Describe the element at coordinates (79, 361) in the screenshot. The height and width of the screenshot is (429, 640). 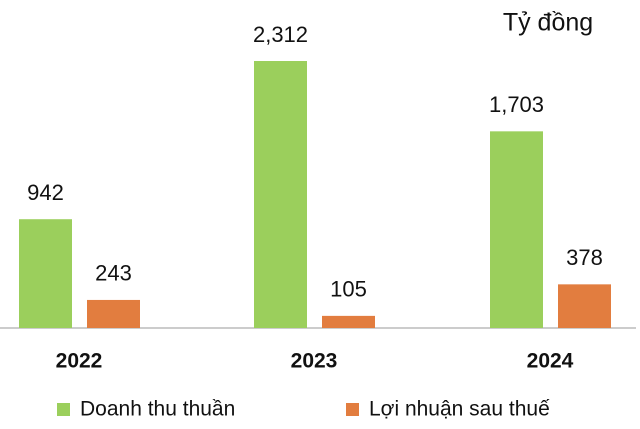
I see `x-tick-label: 2022` at that location.